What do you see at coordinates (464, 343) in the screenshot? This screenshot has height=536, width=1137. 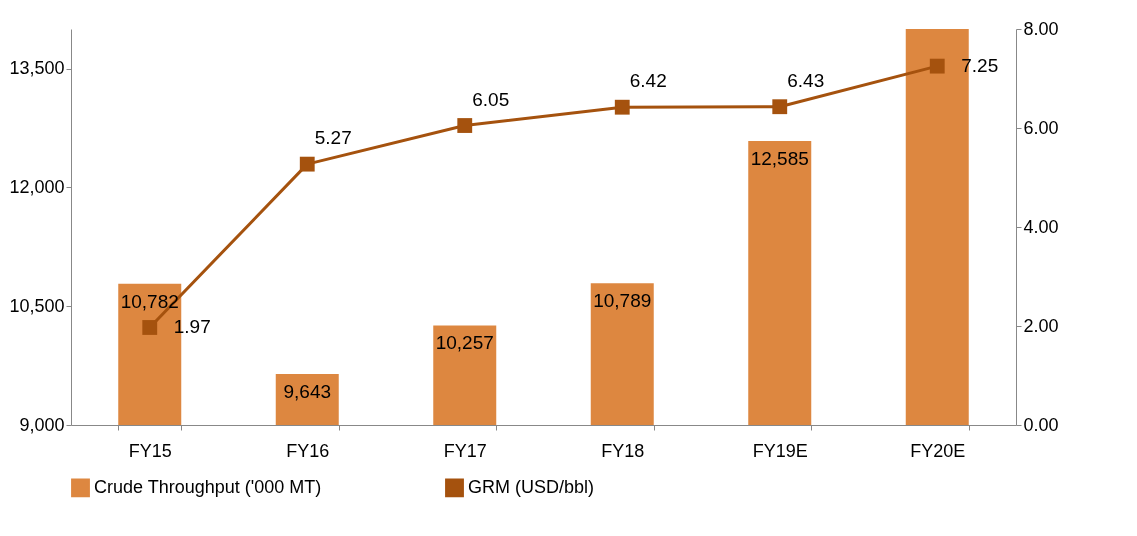 I see `data-label: 10,257` at bounding box center [464, 343].